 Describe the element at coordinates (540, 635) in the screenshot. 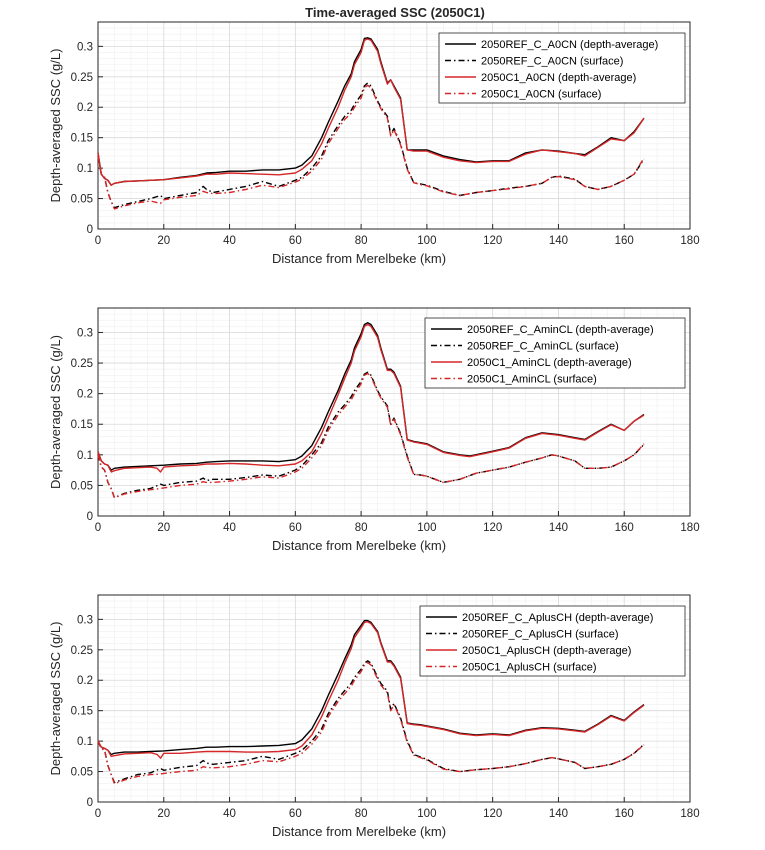

I see `legend-entry: 2050REF_C_AplusCH (surface)` at that location.